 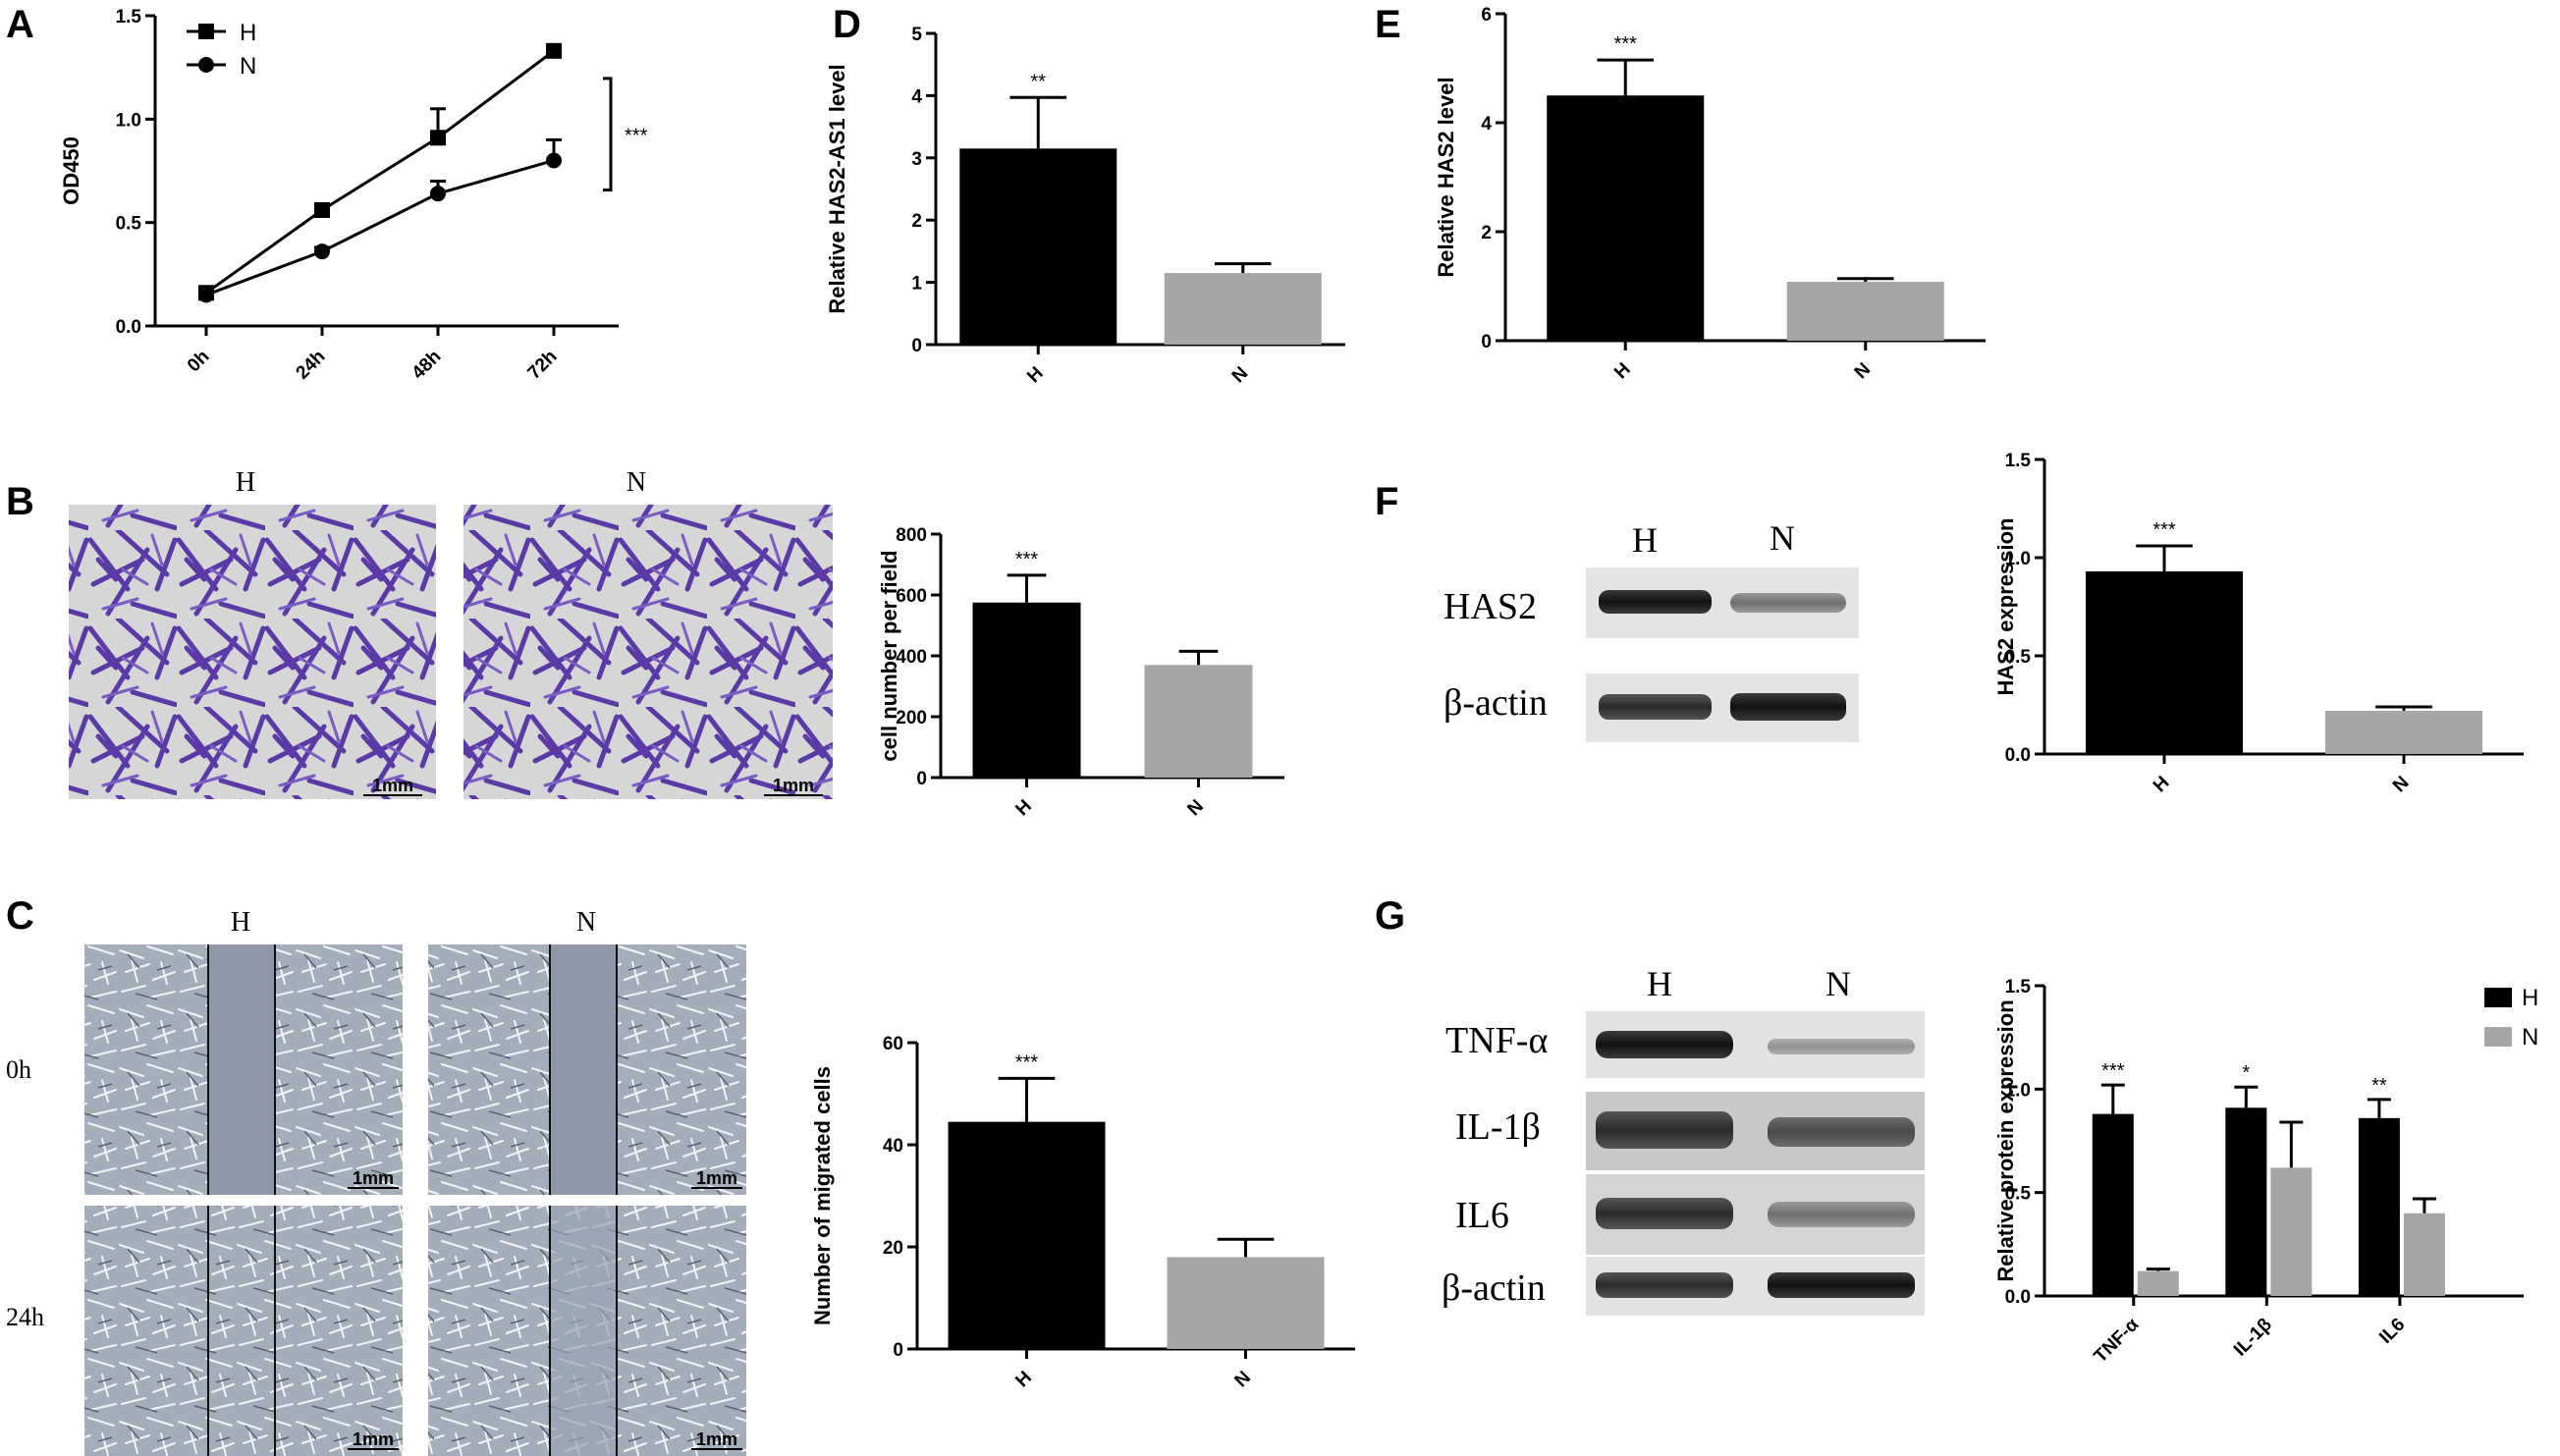 What do you see at coordinates (311, 365) in the screenshot?
I see `x-tick-label-A: 24h` at bounding box center [311, 365].